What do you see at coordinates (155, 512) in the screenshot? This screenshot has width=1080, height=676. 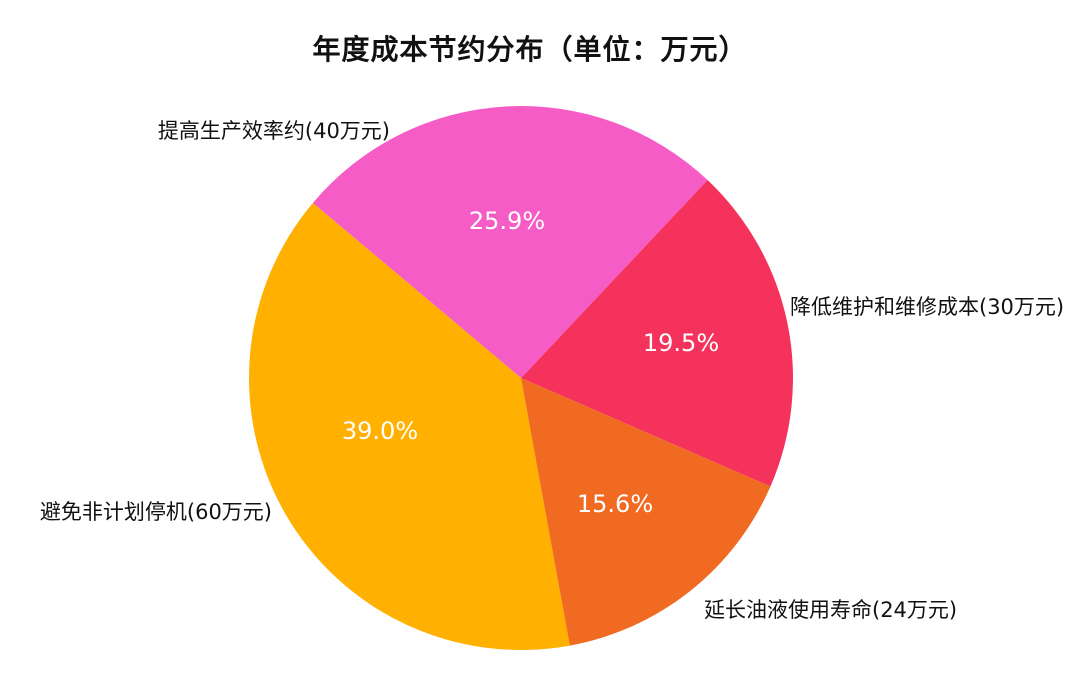 I see `slice-label-amber: 避免非计划停机(60万元)` at bounding box center [155, 512].